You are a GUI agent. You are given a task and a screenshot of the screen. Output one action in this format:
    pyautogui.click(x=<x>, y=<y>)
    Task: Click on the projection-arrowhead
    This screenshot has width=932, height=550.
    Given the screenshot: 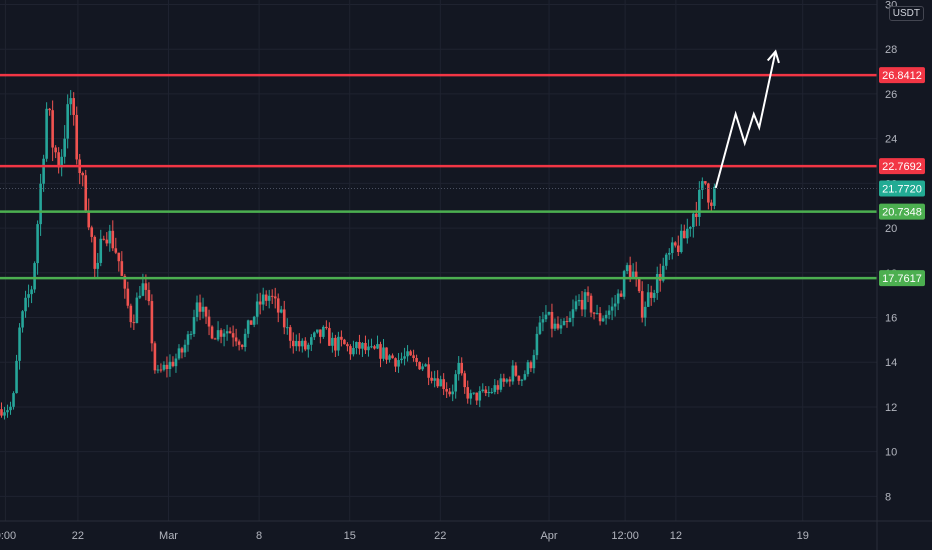 What is the action you would take?
    pyautogui.click(x=773, y=56)
    